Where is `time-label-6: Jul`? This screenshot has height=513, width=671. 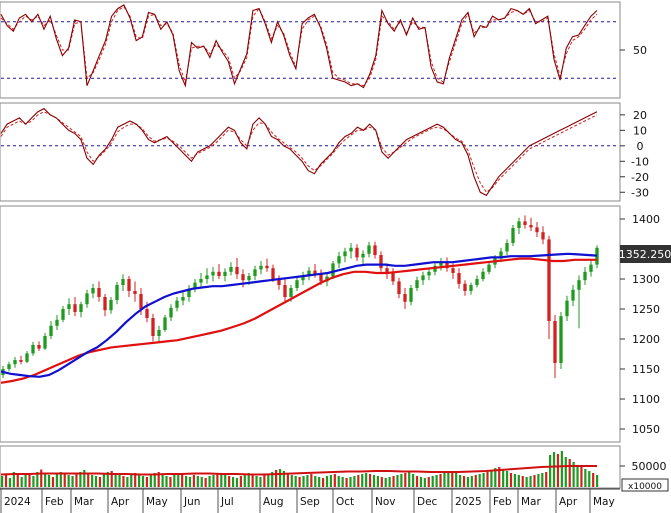
time-label-6: Jul is located at coordinates (227, 502).